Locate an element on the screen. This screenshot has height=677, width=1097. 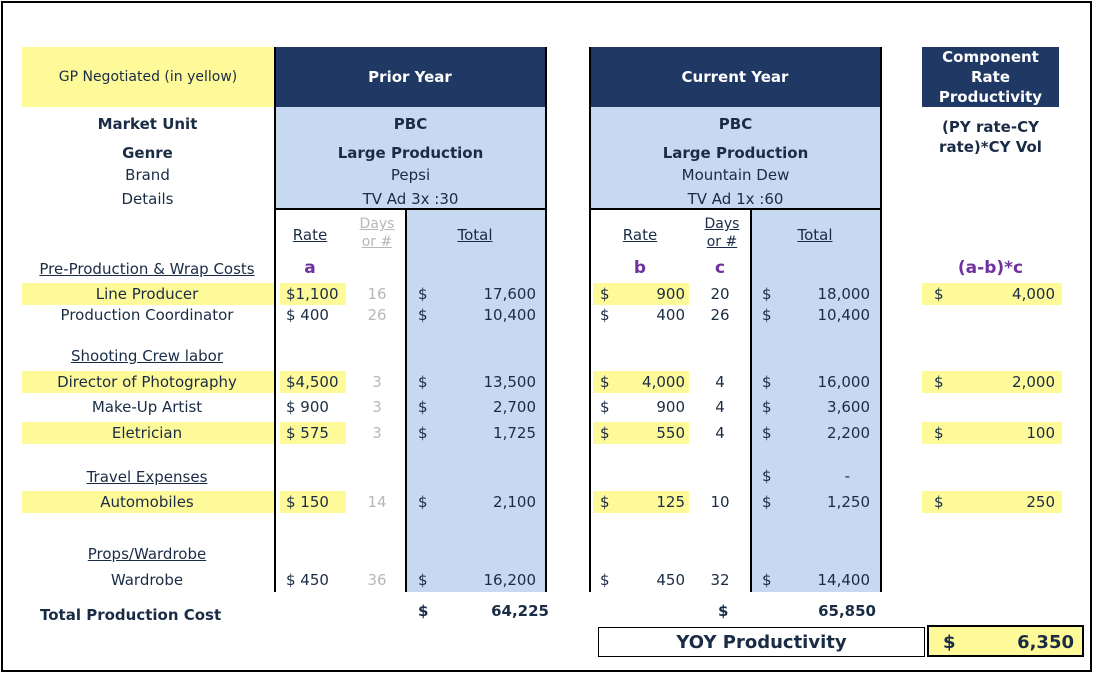
cy-total: 16,000 is located at coordinates (844, 382).